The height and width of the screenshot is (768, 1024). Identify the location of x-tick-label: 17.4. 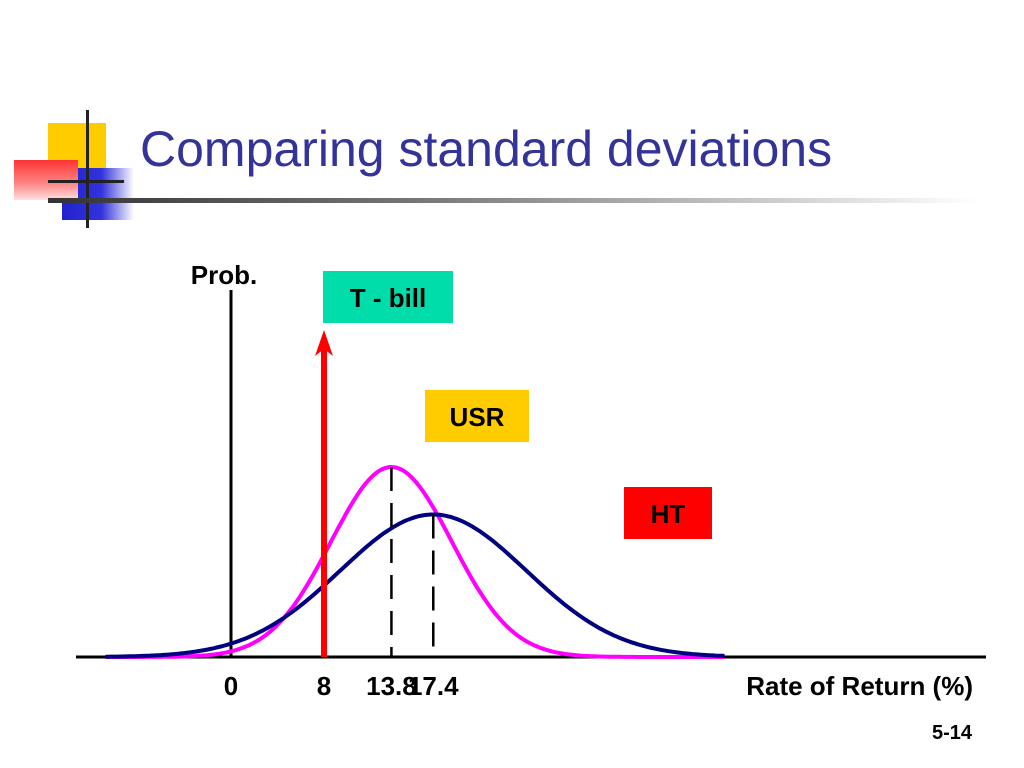
(433, 686).